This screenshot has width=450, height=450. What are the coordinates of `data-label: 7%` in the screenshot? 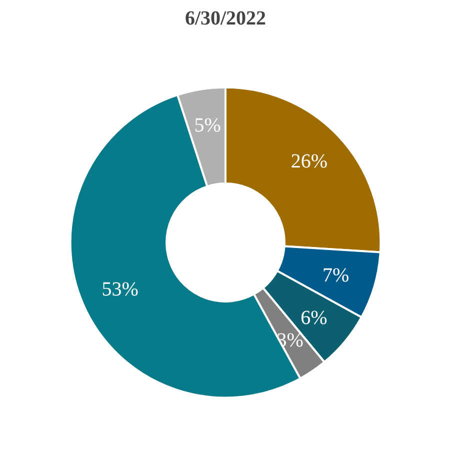 It's located at (336, 275).